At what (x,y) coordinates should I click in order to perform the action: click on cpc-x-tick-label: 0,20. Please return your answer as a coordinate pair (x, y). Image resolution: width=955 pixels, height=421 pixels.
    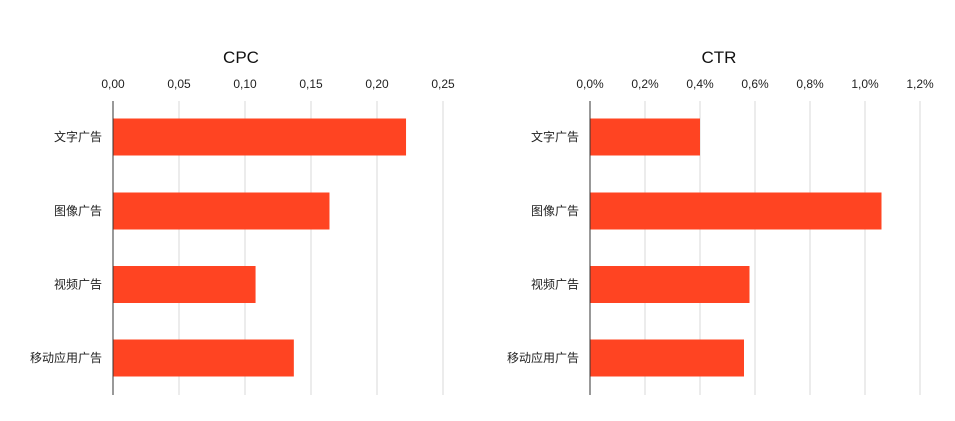
    Looking at the image, I should click on (377, 84).